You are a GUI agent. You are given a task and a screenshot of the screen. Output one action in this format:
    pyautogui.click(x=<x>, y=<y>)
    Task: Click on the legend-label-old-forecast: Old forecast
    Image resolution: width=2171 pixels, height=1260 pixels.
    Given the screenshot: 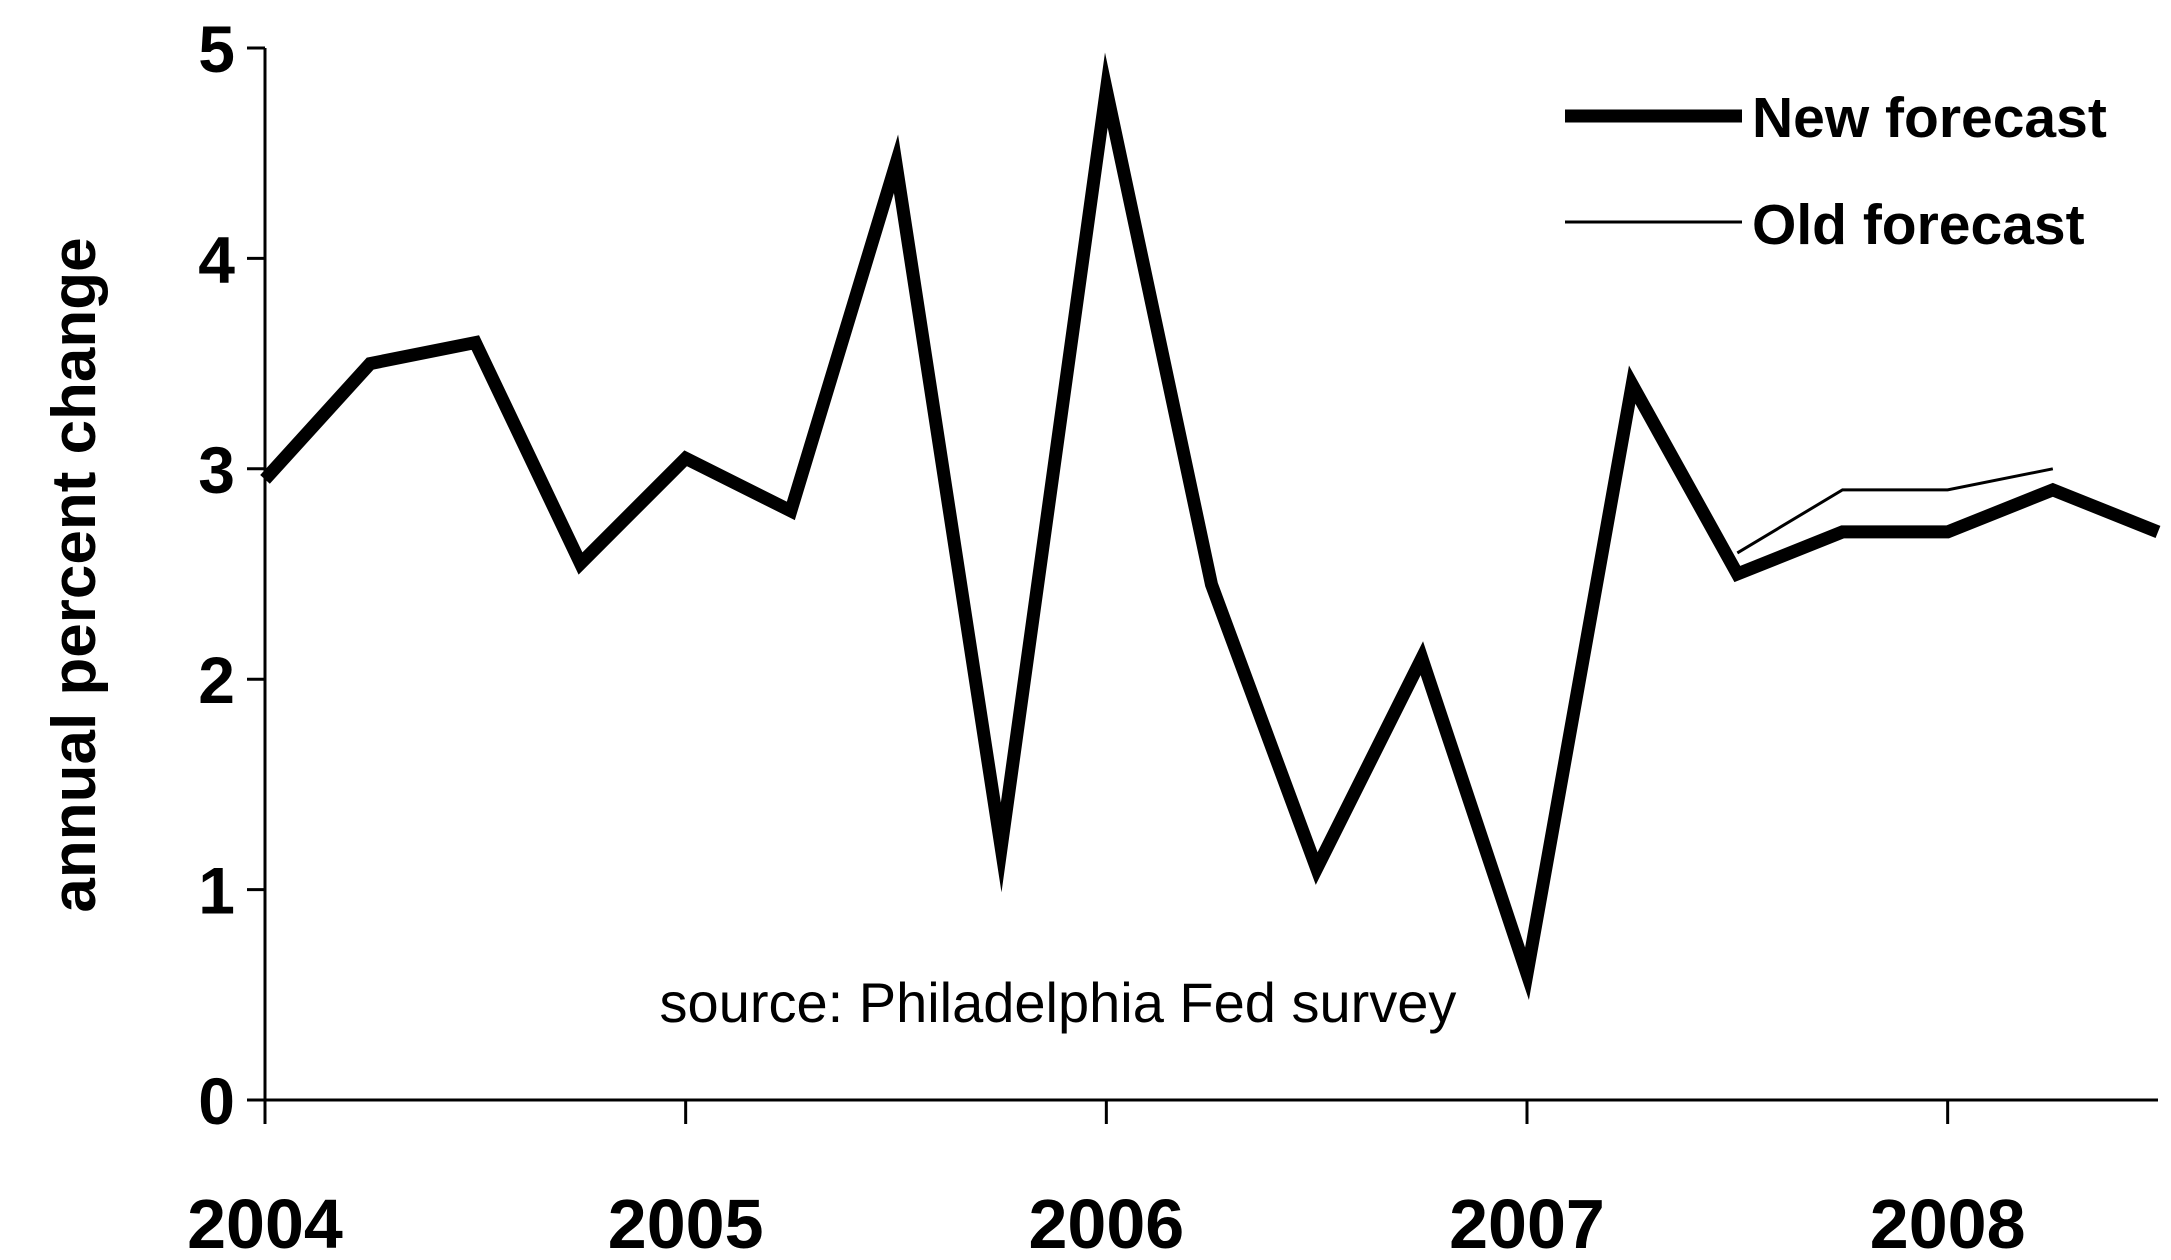 What is the action you would take?
    pyautogui.click(x=1918, y=225)
    